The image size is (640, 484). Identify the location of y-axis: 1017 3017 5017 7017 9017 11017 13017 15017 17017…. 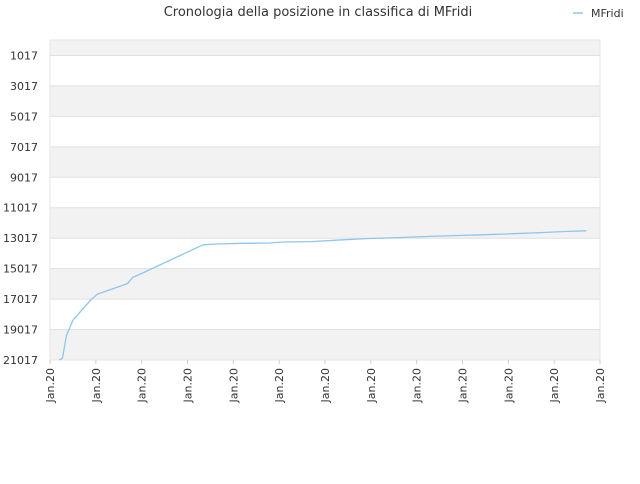
(20, 208).